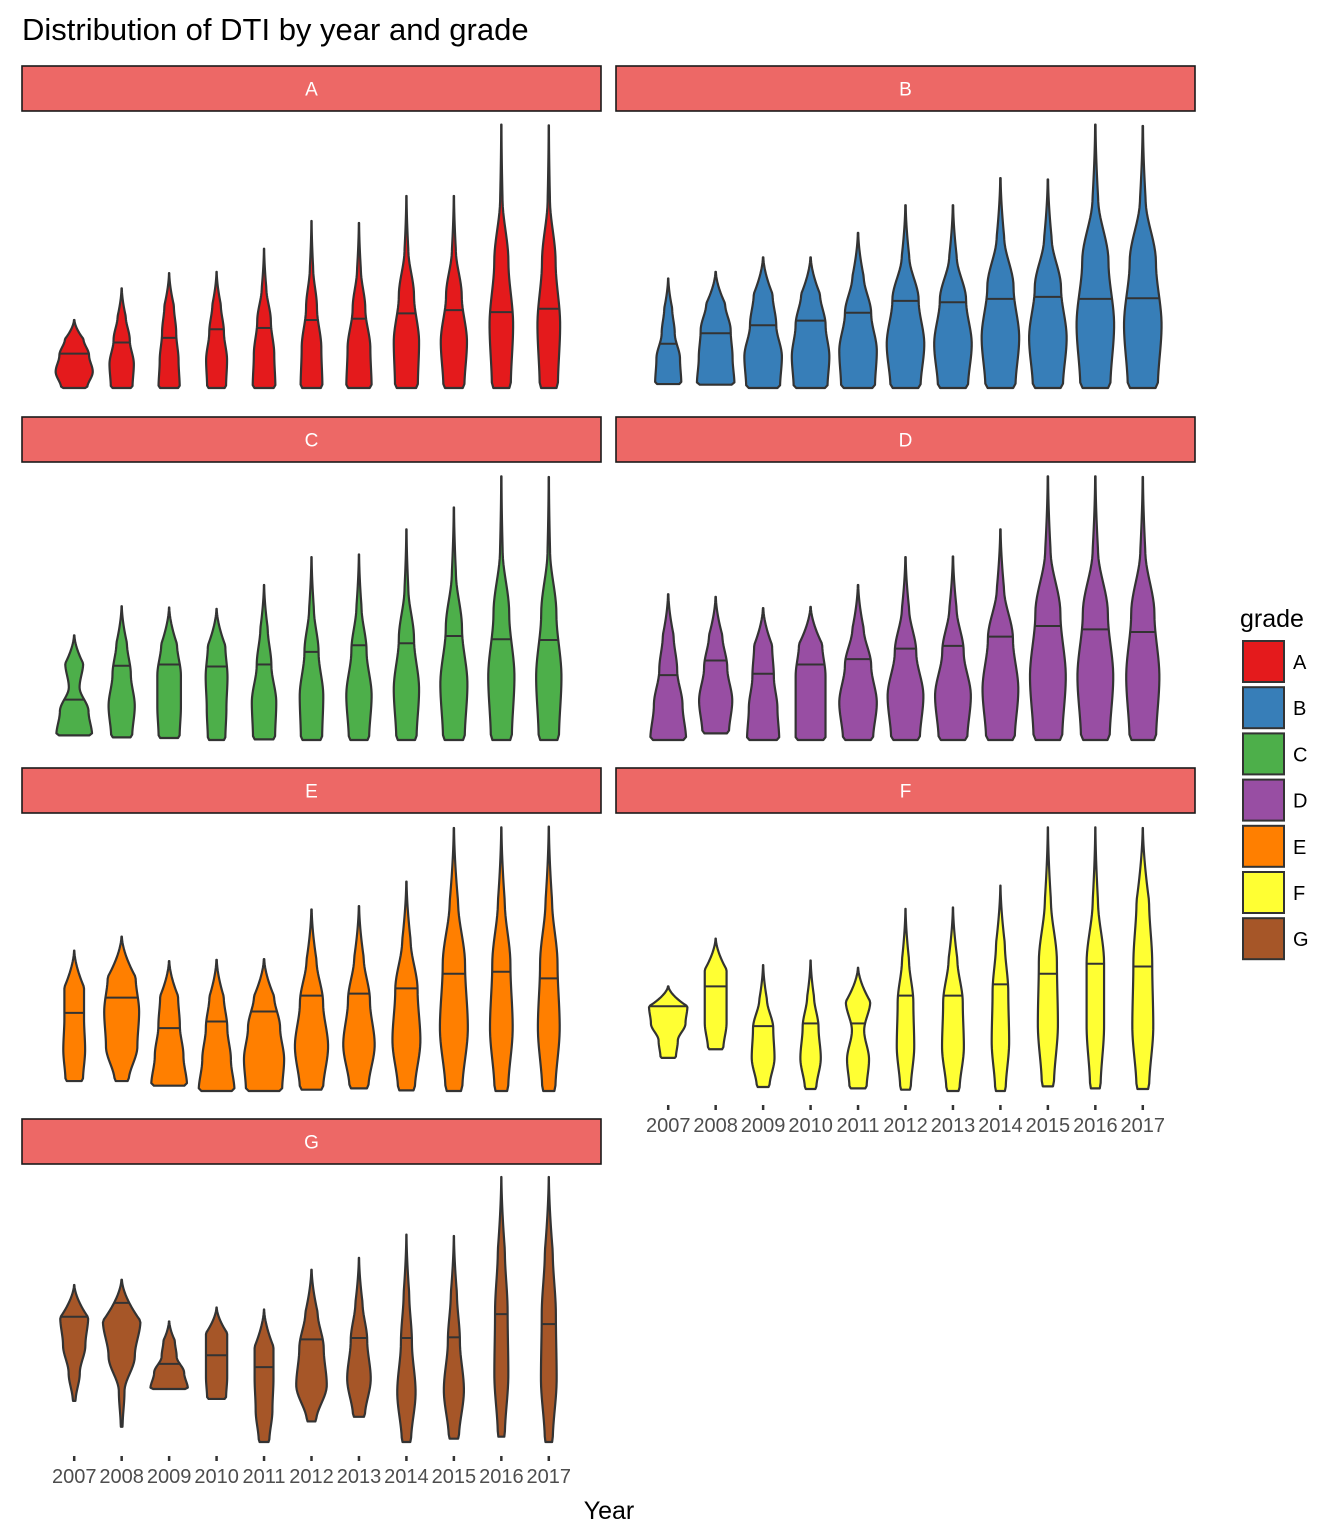 This screenshot has height=1536, width=1344. Describe the element at coordinates (311, 1143) in the screenshot. I see `facet-strip-label: G` at that location.